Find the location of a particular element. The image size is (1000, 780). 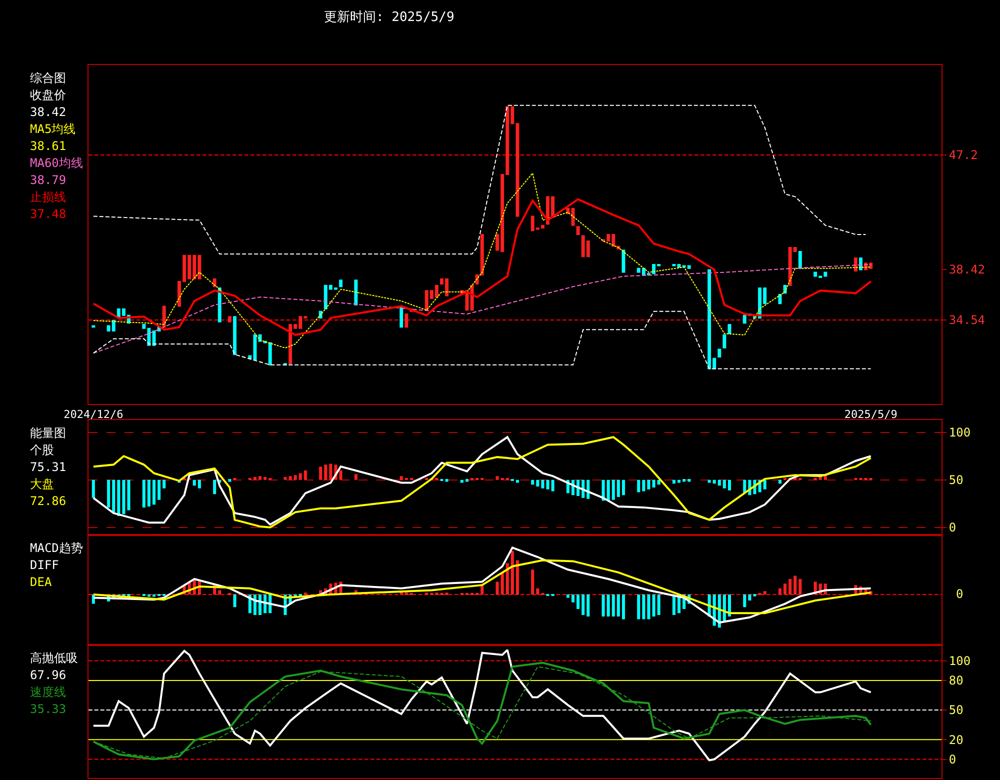

text: MA5均线 is located at coordinates (53, 129).